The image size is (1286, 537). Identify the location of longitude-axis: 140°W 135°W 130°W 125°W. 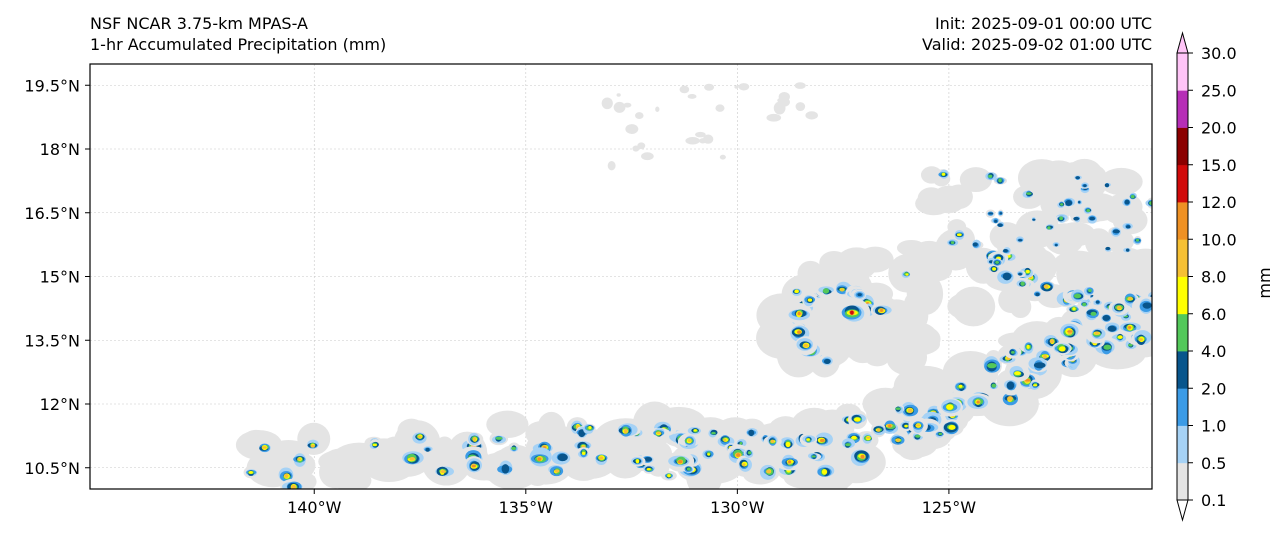
(631, 503).